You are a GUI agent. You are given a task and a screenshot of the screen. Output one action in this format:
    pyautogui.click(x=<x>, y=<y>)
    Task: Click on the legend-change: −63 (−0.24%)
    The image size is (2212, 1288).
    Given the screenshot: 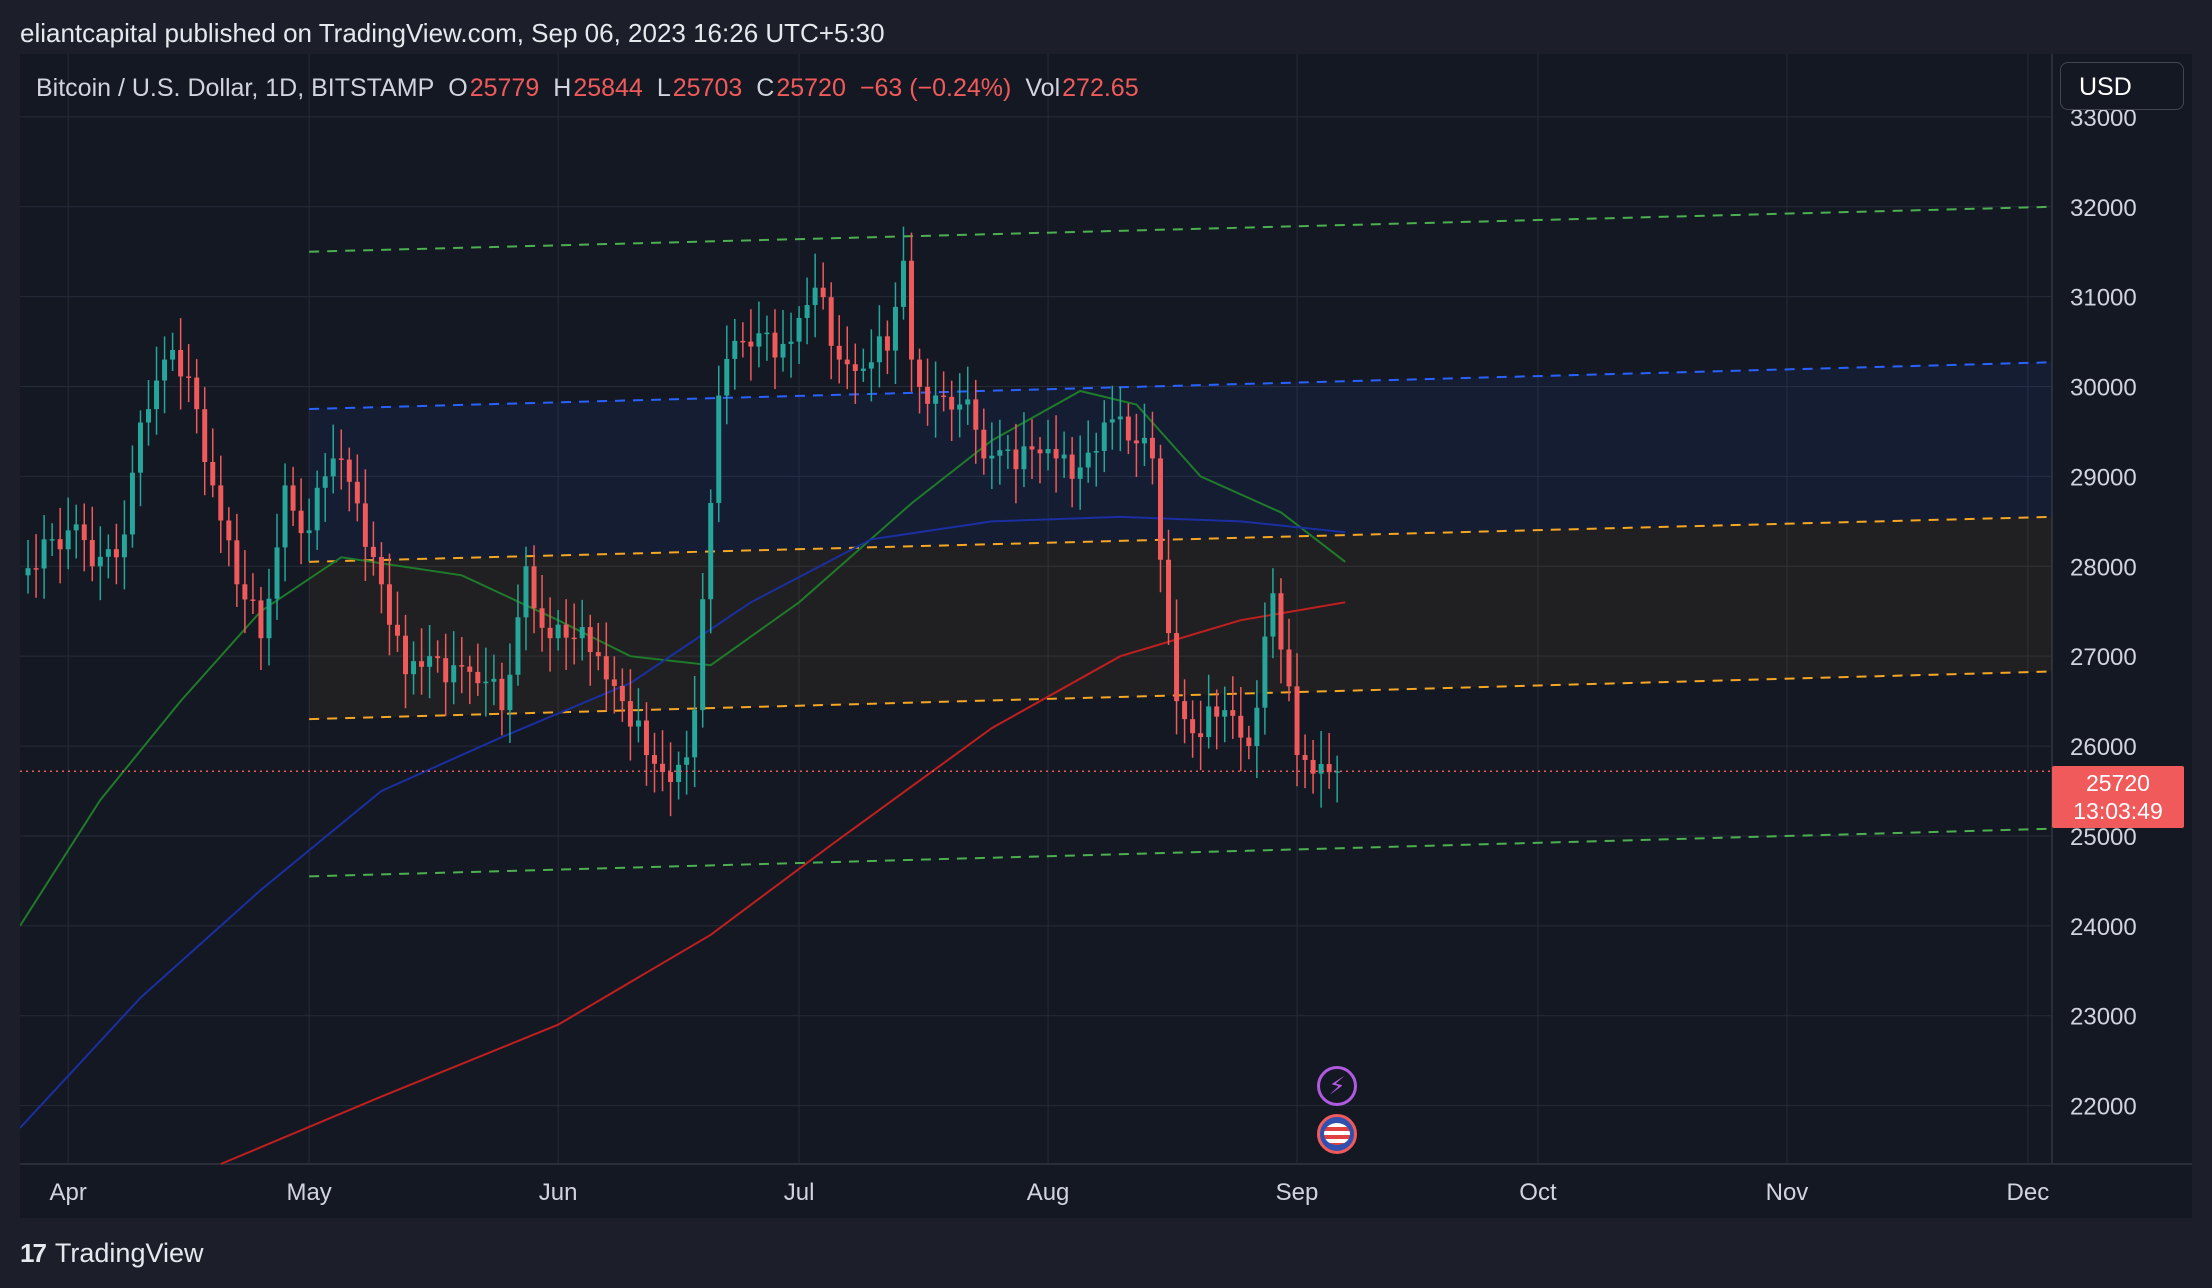 What is the action you would take?
    pyautogui.click(x=935, y=88)
    